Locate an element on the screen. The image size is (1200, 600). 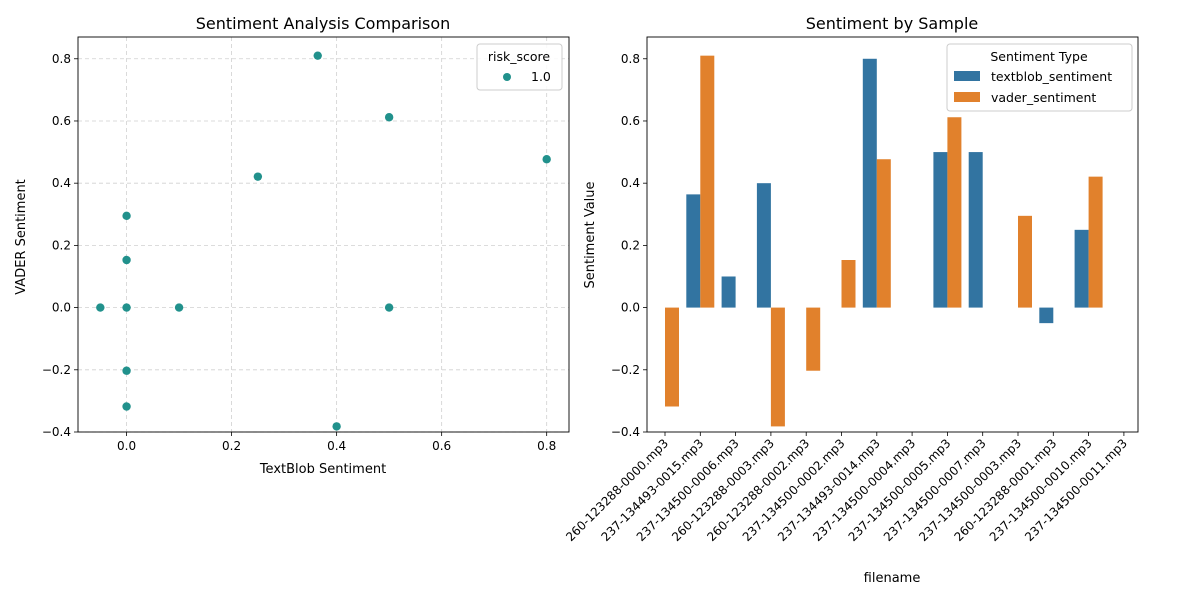
scatter-ytick-label: 0.8 is located at coordinates (61, 59).